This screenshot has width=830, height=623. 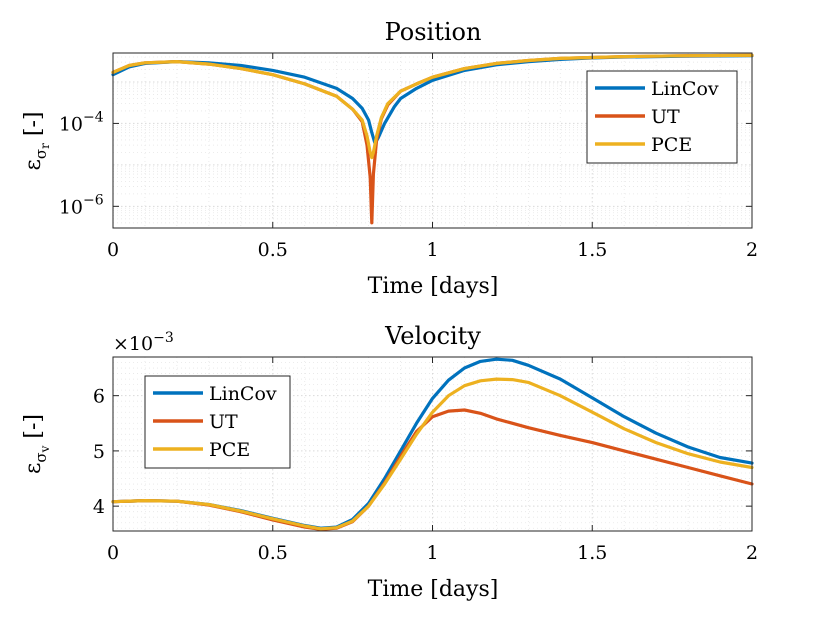 I want to click on velocity-x-tick-label: 2, so click(x=752, y=553).